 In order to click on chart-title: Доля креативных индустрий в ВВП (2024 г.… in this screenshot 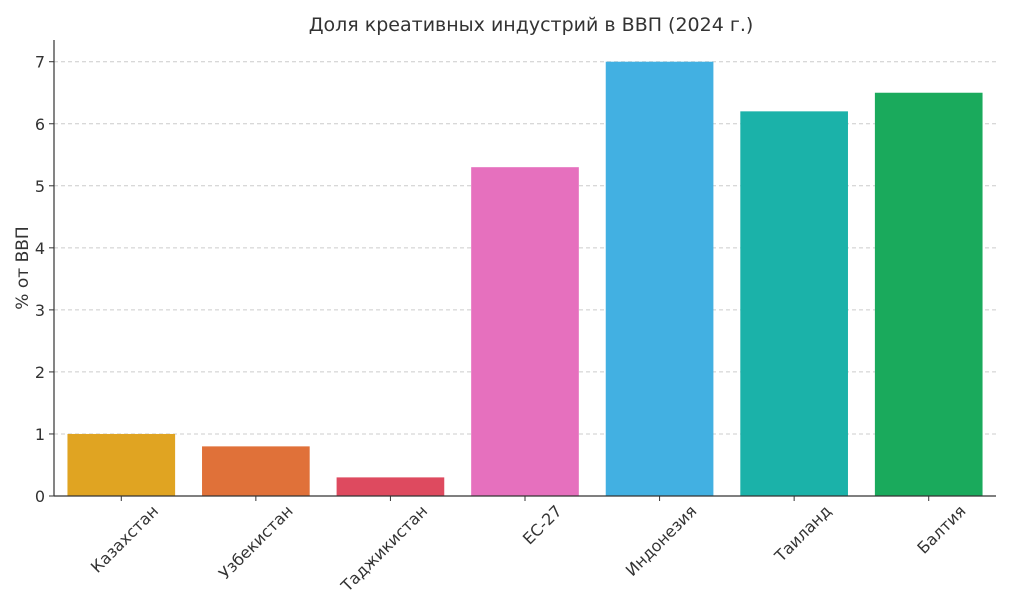, I will do `click(531, 25)`.